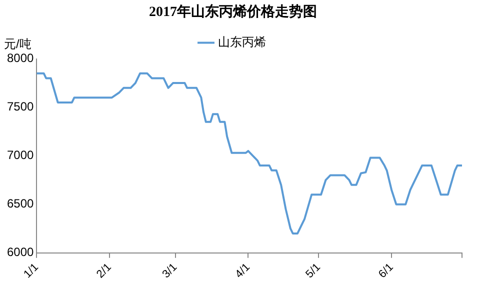 This screenshot has height=286, width=480. Describe the element at coordinates (233, 11) in the screenshot. I see `chart-title: 2017年山东丙烯价格走势图` at that location.